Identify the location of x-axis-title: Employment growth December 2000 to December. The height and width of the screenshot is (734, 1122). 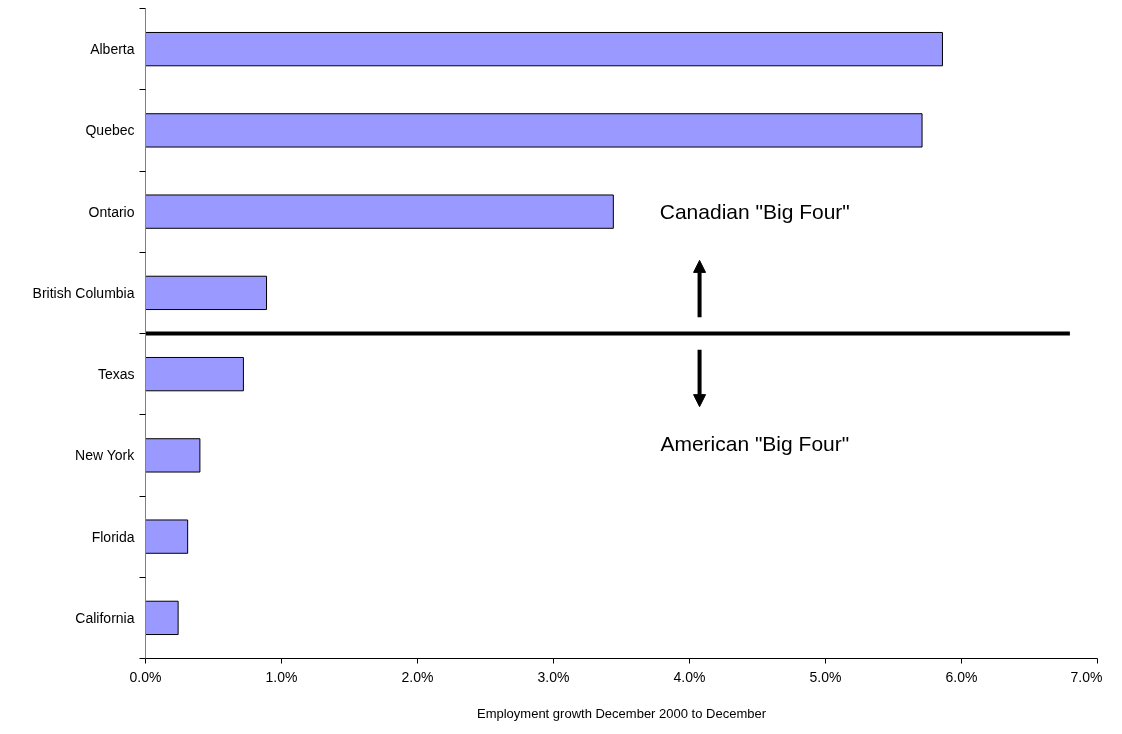
(621, 713).